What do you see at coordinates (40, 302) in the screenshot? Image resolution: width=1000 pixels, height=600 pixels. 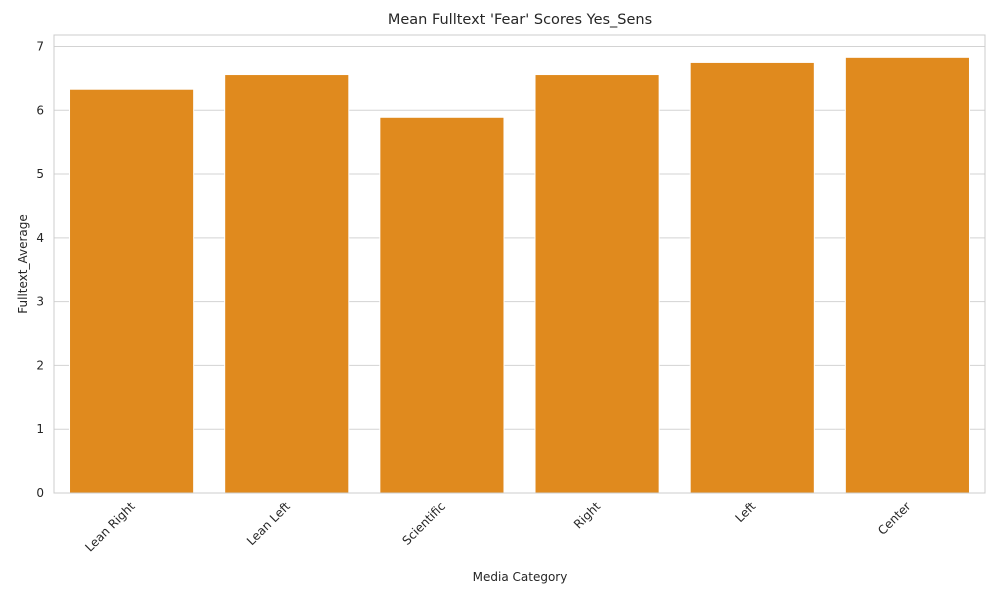 I see `y-tick-label: 3` at bounding box center [40, 302].